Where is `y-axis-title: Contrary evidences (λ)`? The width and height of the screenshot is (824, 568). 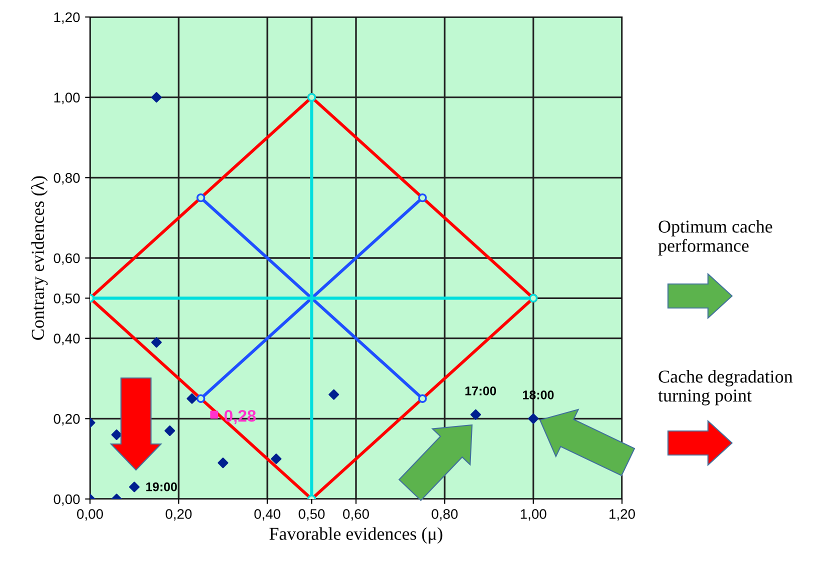
y-axis-title: Contrary evidences (λ) is located at coordinates (39, 258).